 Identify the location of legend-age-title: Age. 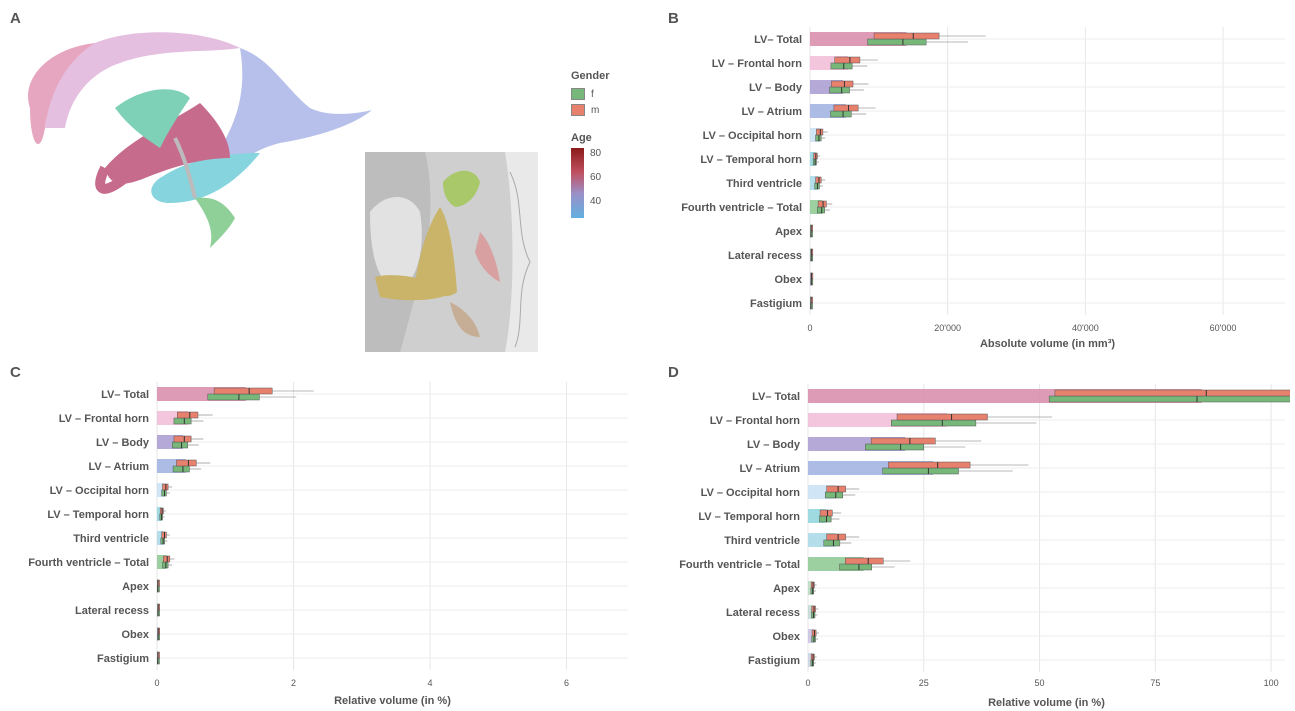
(581, 138).